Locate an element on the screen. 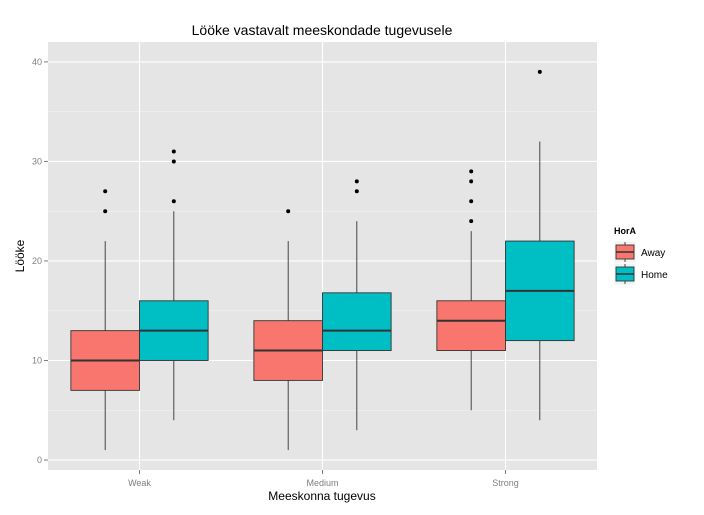  box-away-weak is located at coordinates (105, 320).